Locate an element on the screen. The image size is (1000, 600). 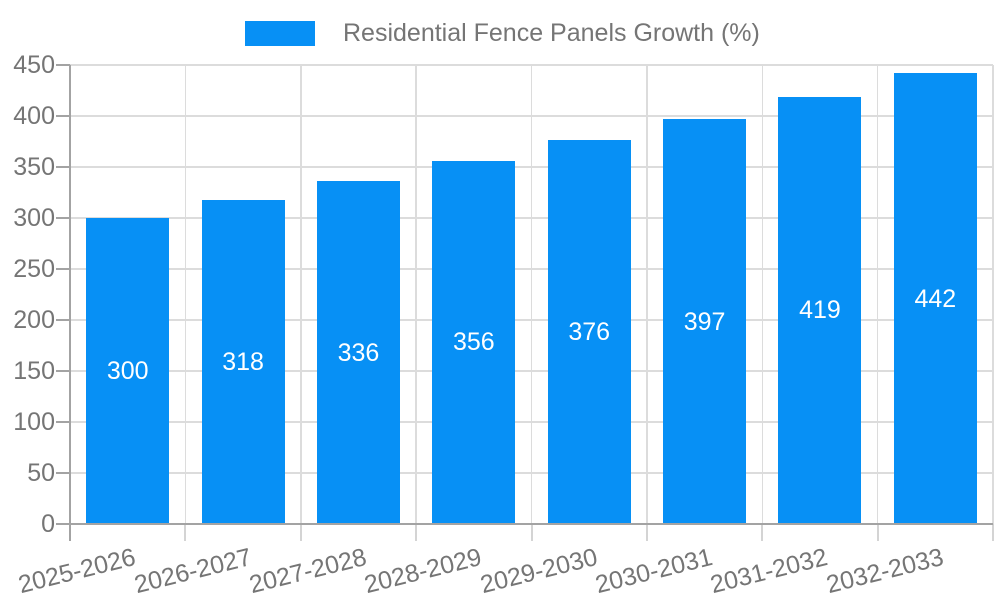
bar-value-label: 442 is located at coordinates (935, 298).